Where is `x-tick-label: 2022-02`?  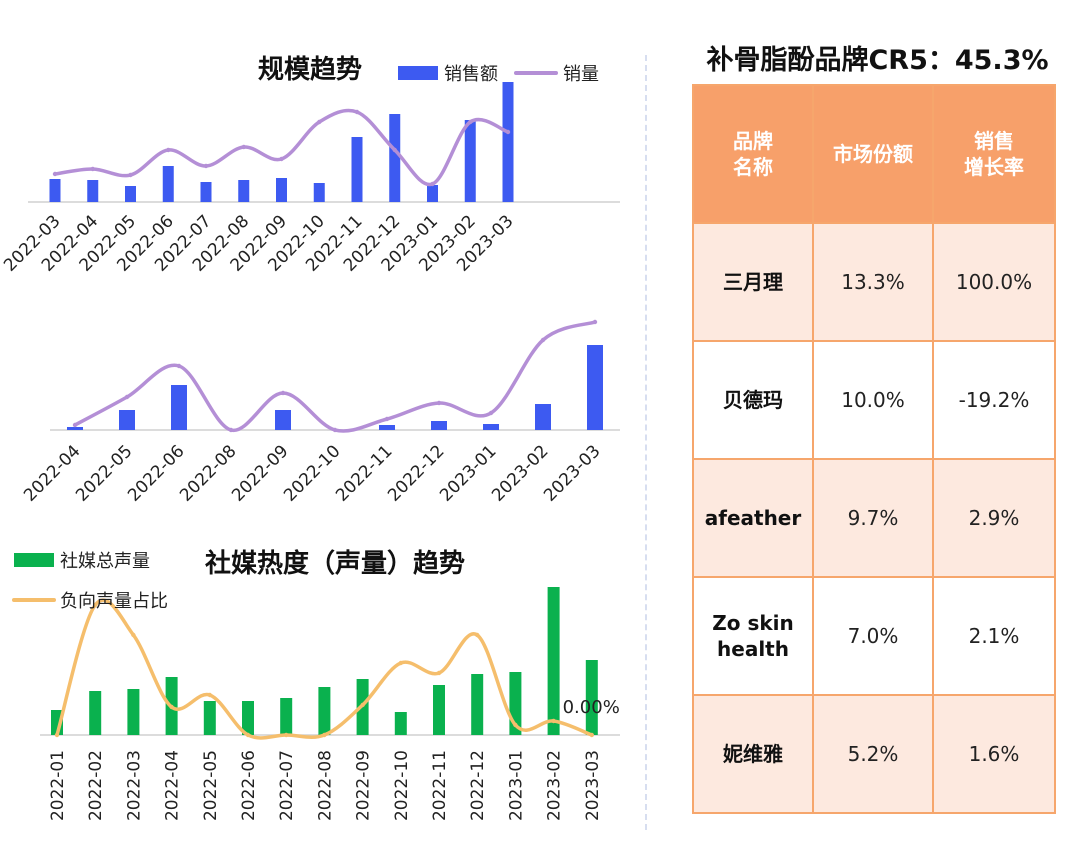
x-tick-label: 2022-02 is located at coordinates (96, 785).